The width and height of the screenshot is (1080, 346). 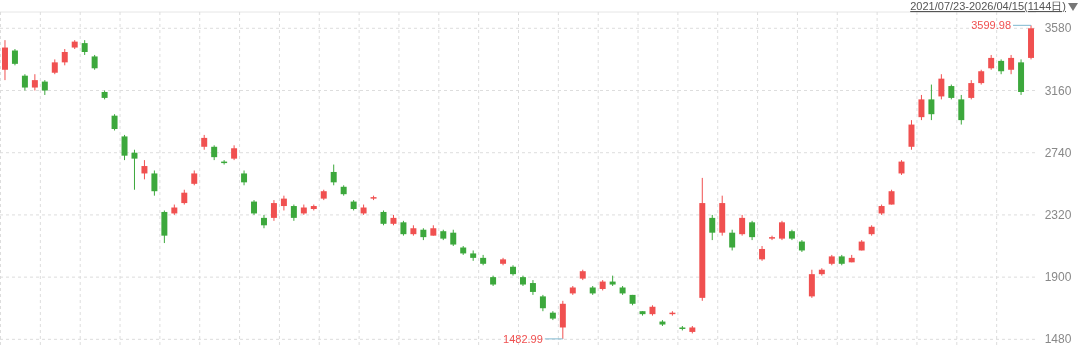 What do you see at coordinates (991, 25) in the screenshot?
I see `annotation: 3599.98` at bounding box center [991, 25].